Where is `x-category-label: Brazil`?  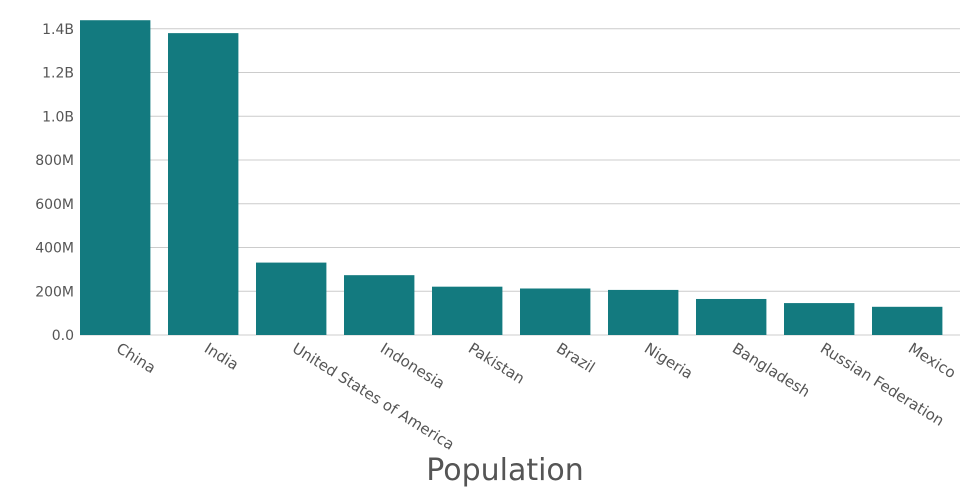 x-category-label: Brazil is located at coordinates (575, 357).